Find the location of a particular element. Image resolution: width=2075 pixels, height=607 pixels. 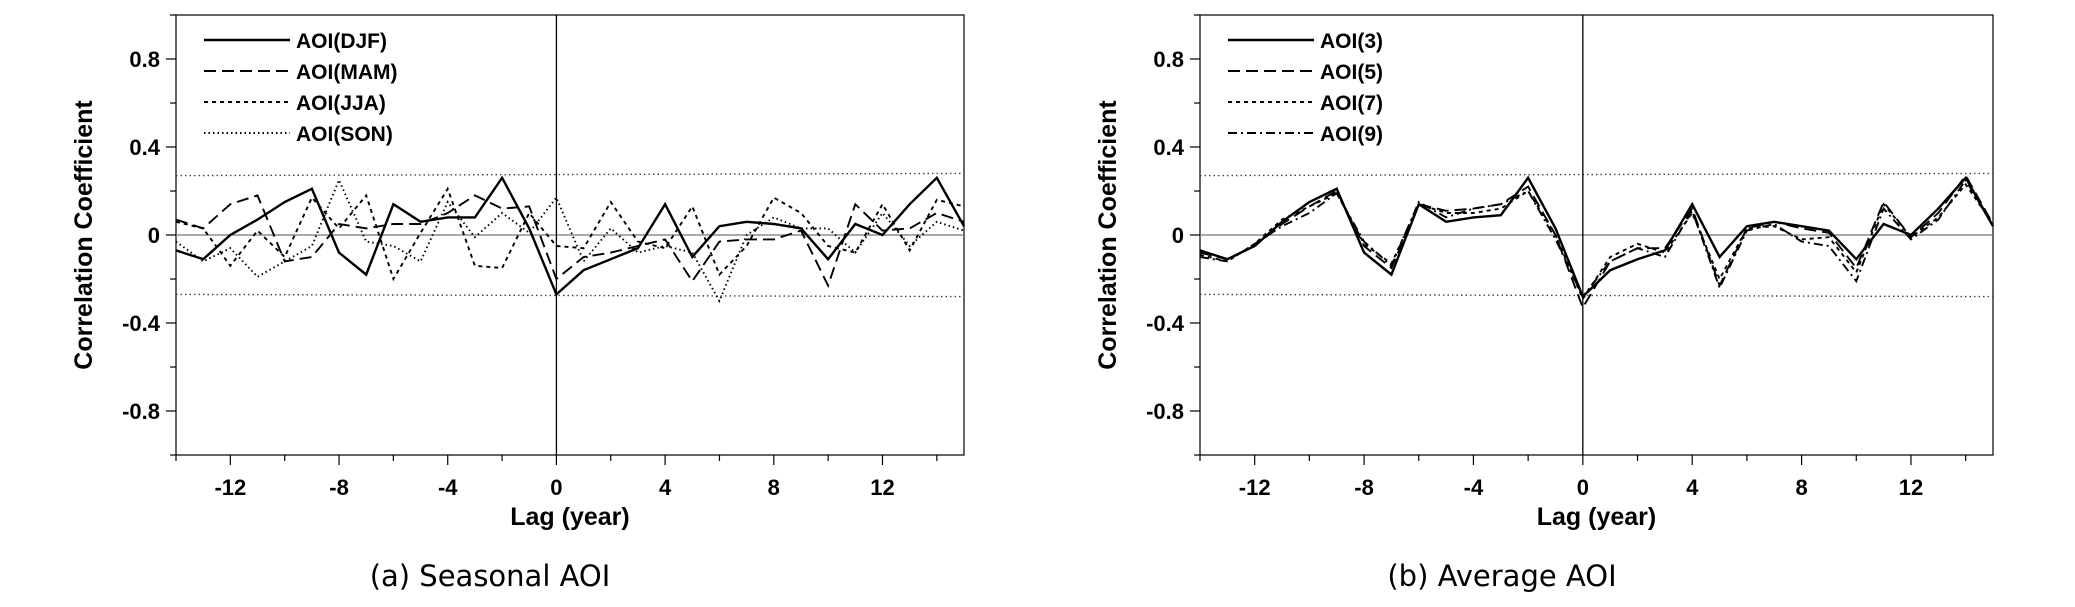

legend-label: AOI(3) is located at coordinates (1351, 41).